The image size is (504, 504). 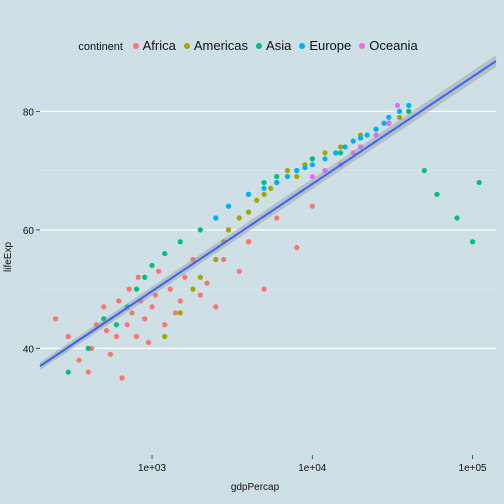 I want to click on legend-item-africa: Africa, so click(x=154, y=45).